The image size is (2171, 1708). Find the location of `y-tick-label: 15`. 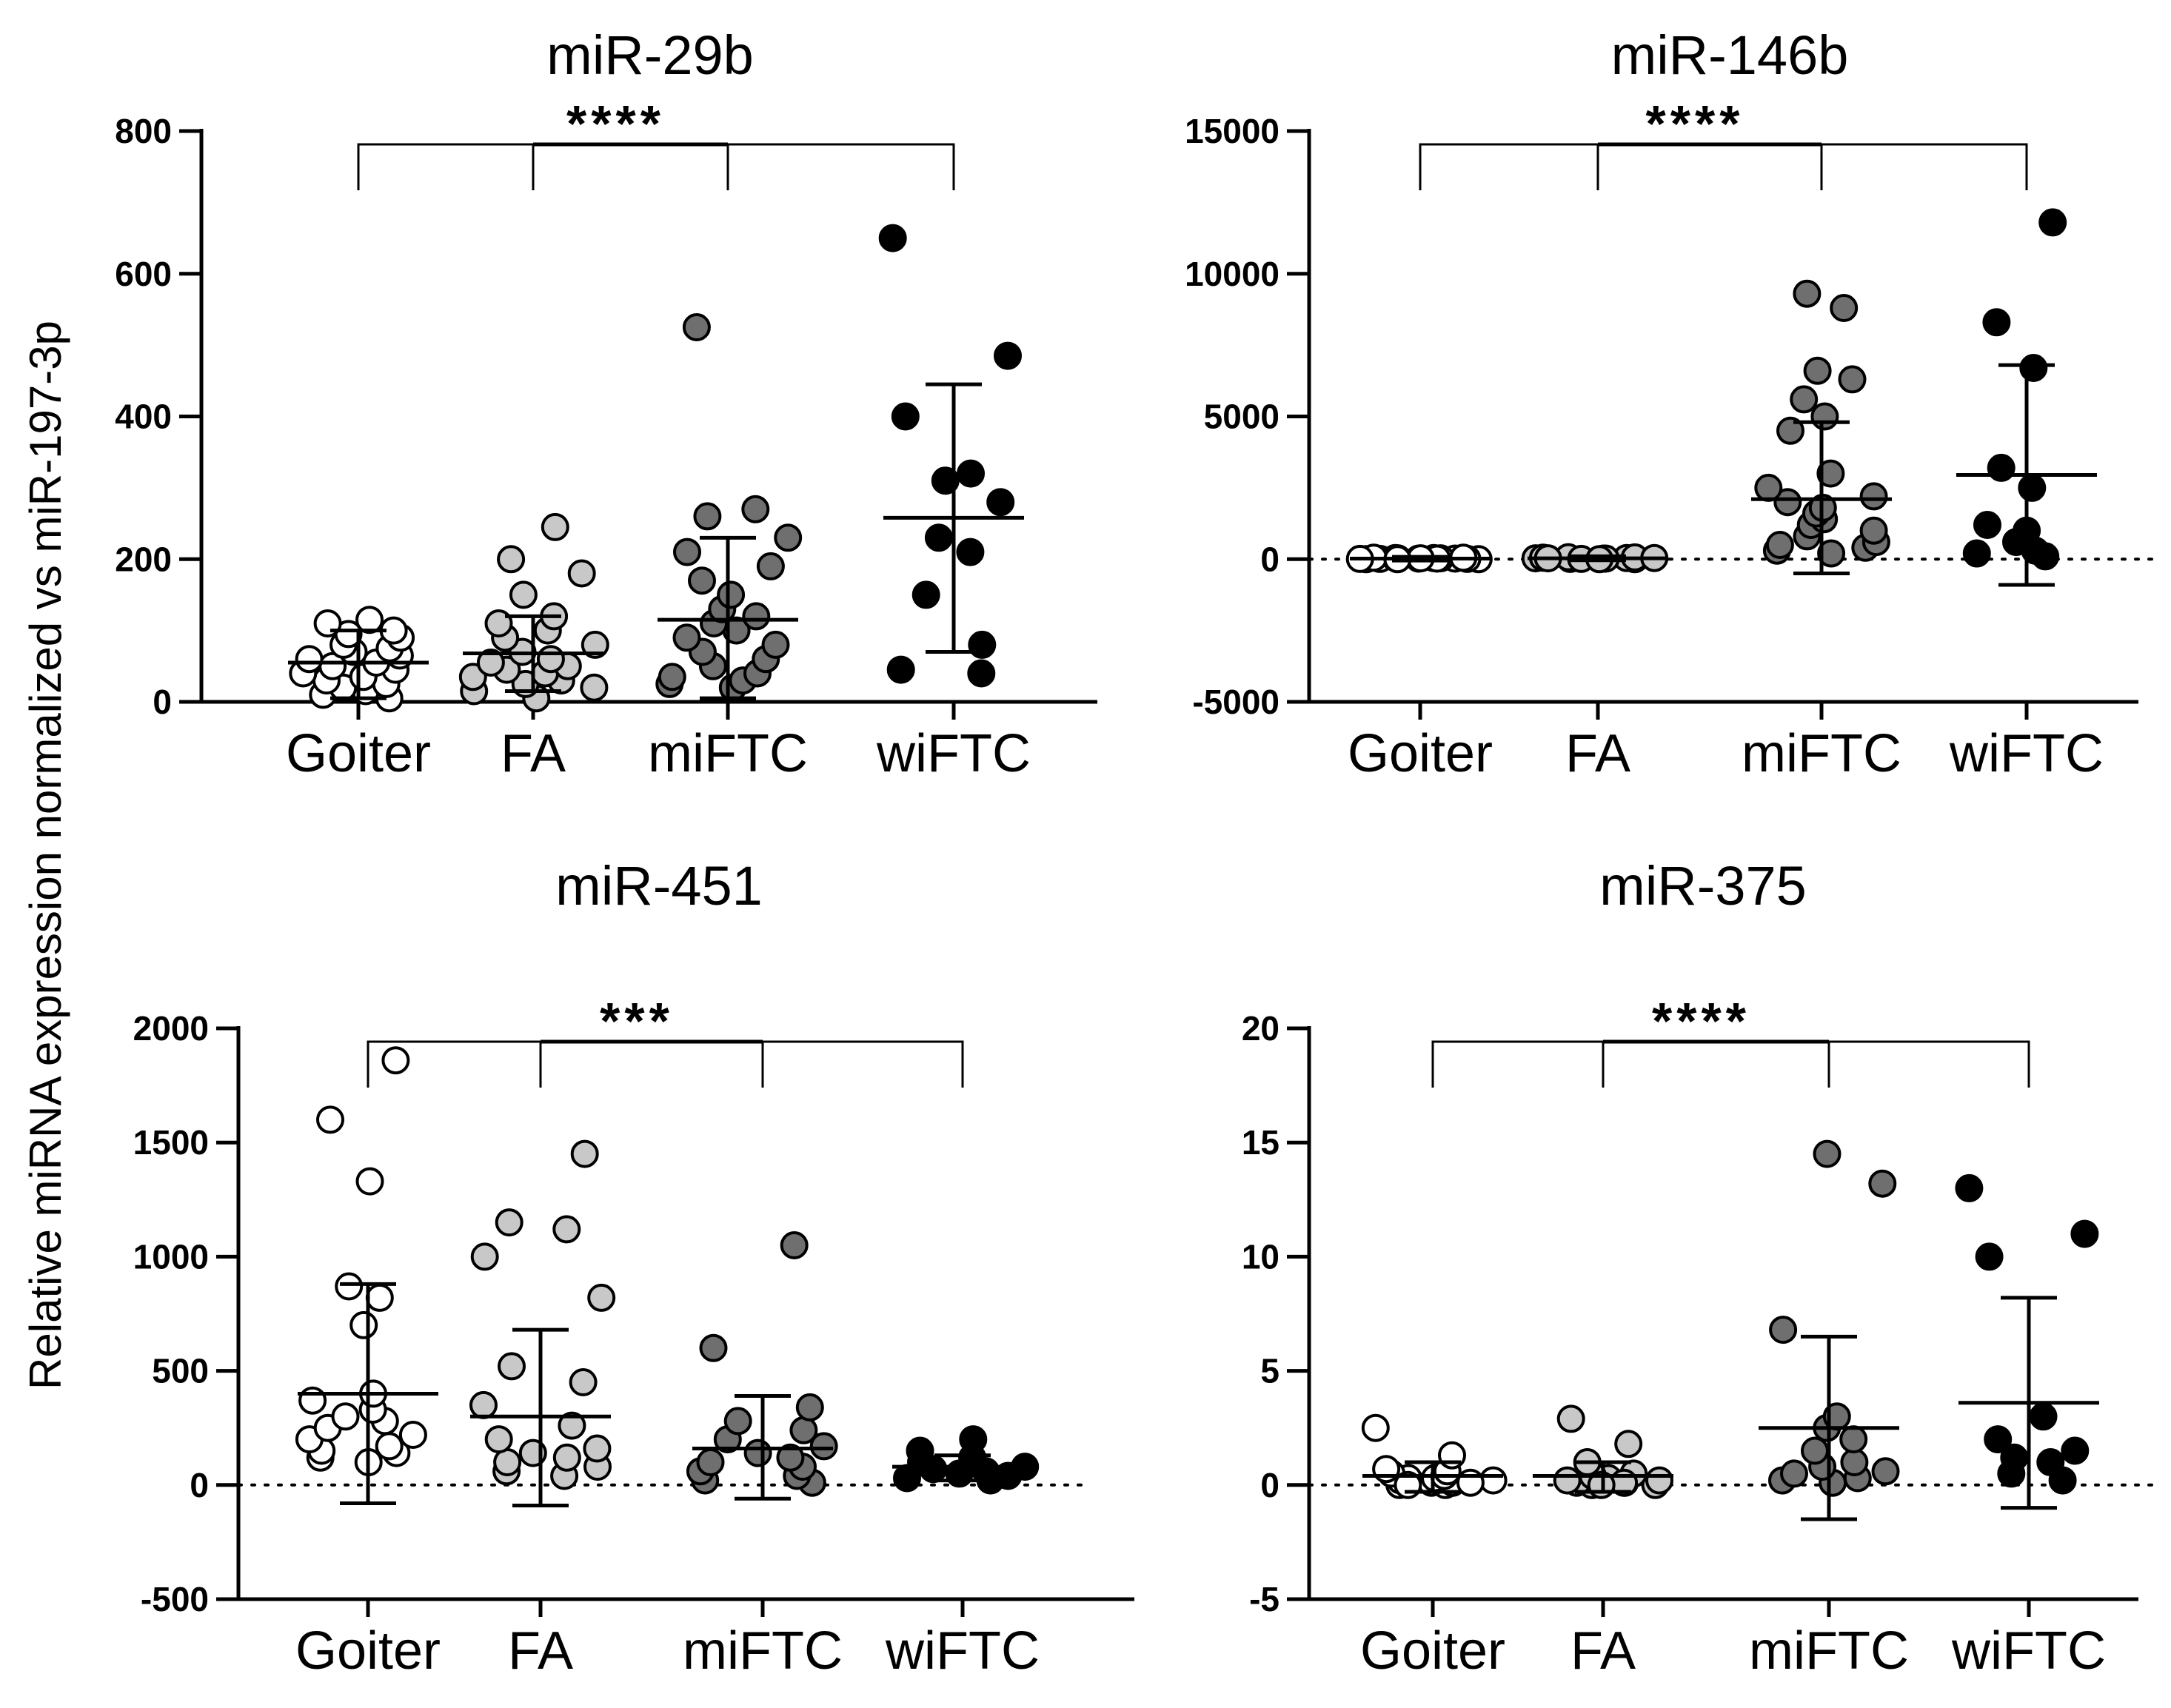

y-tick-label: 15 is located at coordinates (1260, 1142).